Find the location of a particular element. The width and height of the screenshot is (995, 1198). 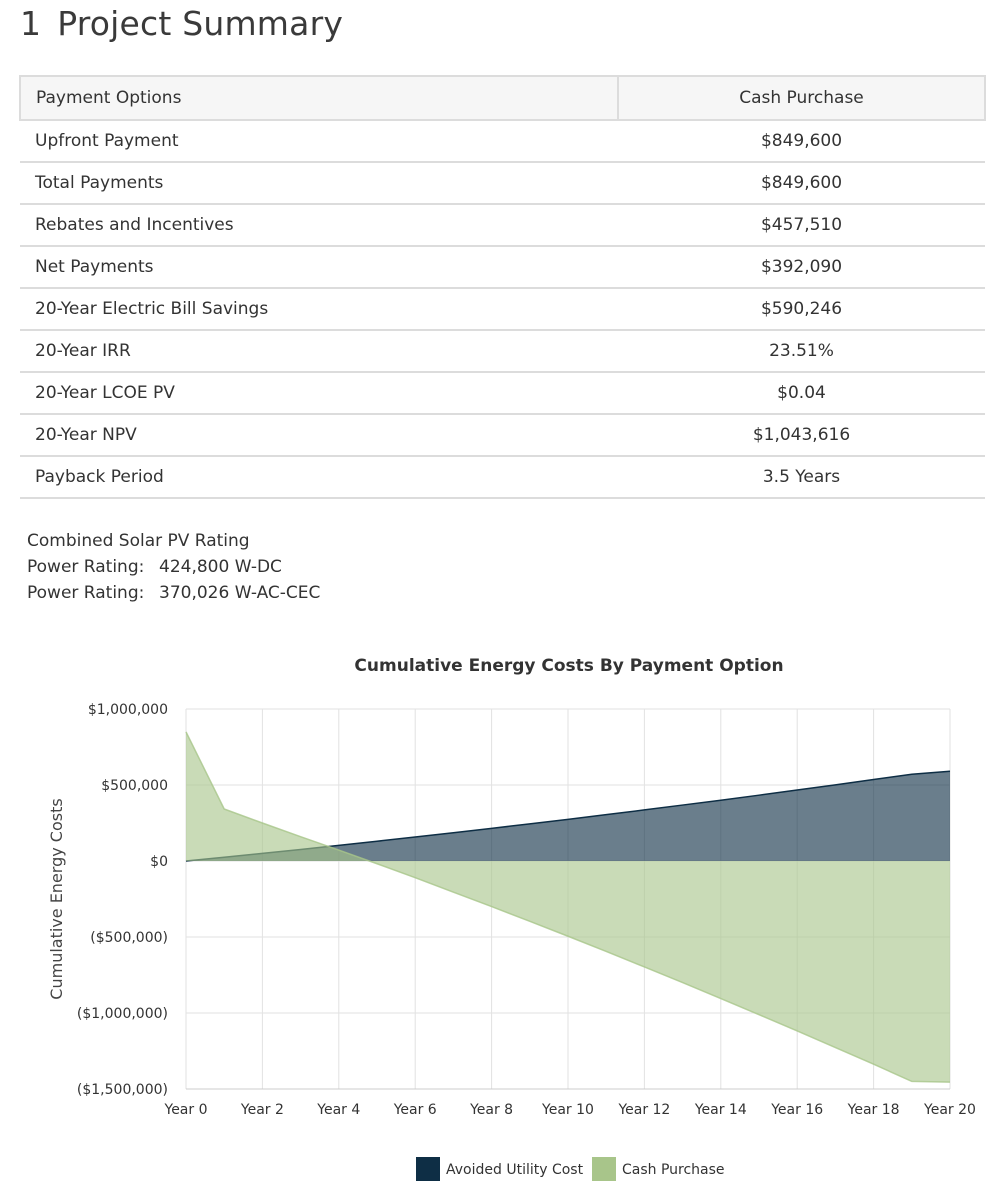

pv-rating-line: Power Rating: 424,800 W-DC is located at coordinates (173, 567).